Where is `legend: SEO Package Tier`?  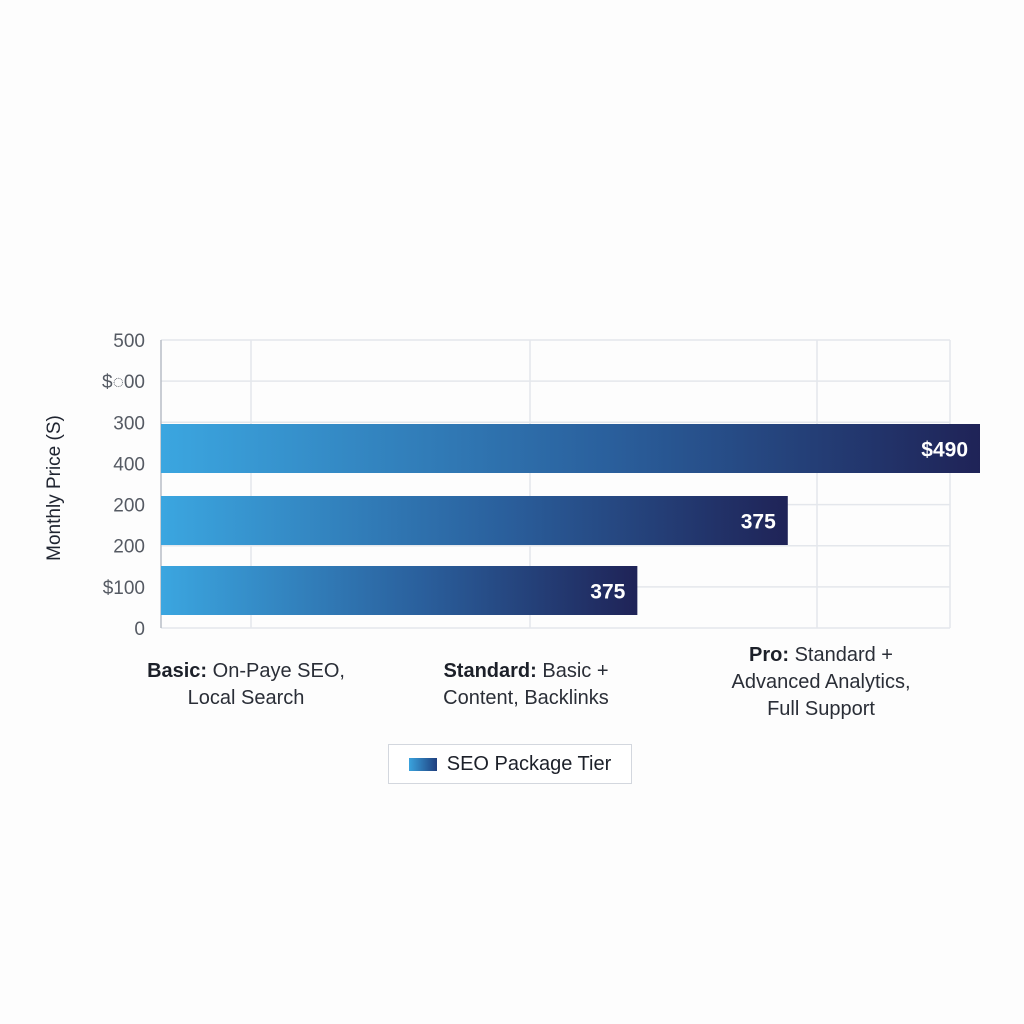 legend: SEO Package Tier is located at coordinates (510, 764).